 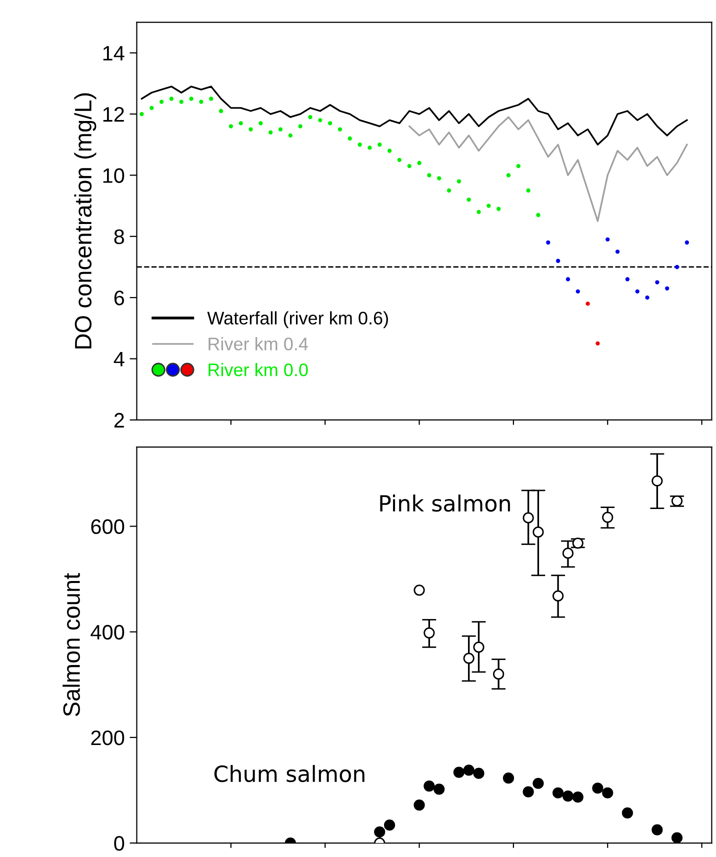 I want to click on y-tick-label: 600, so click(x=107, y=526).